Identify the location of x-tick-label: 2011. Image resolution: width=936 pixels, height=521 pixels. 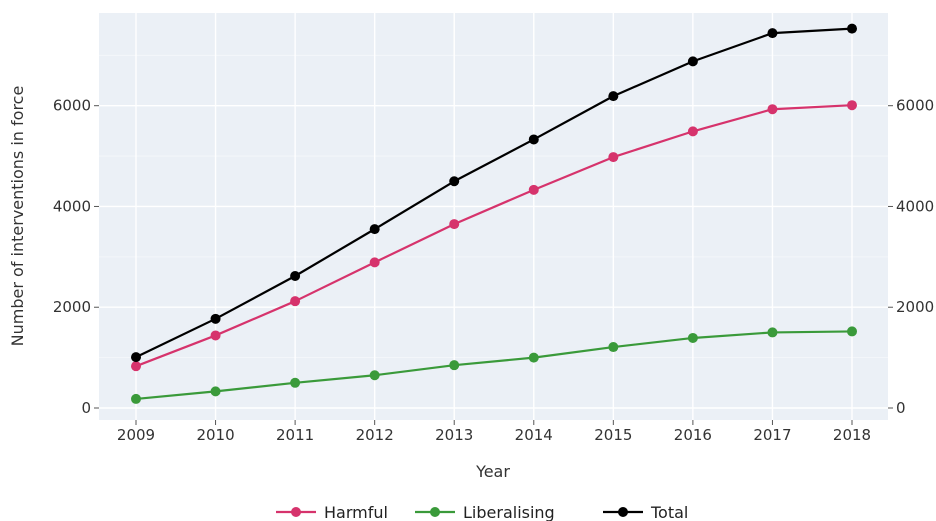
(295, 435).